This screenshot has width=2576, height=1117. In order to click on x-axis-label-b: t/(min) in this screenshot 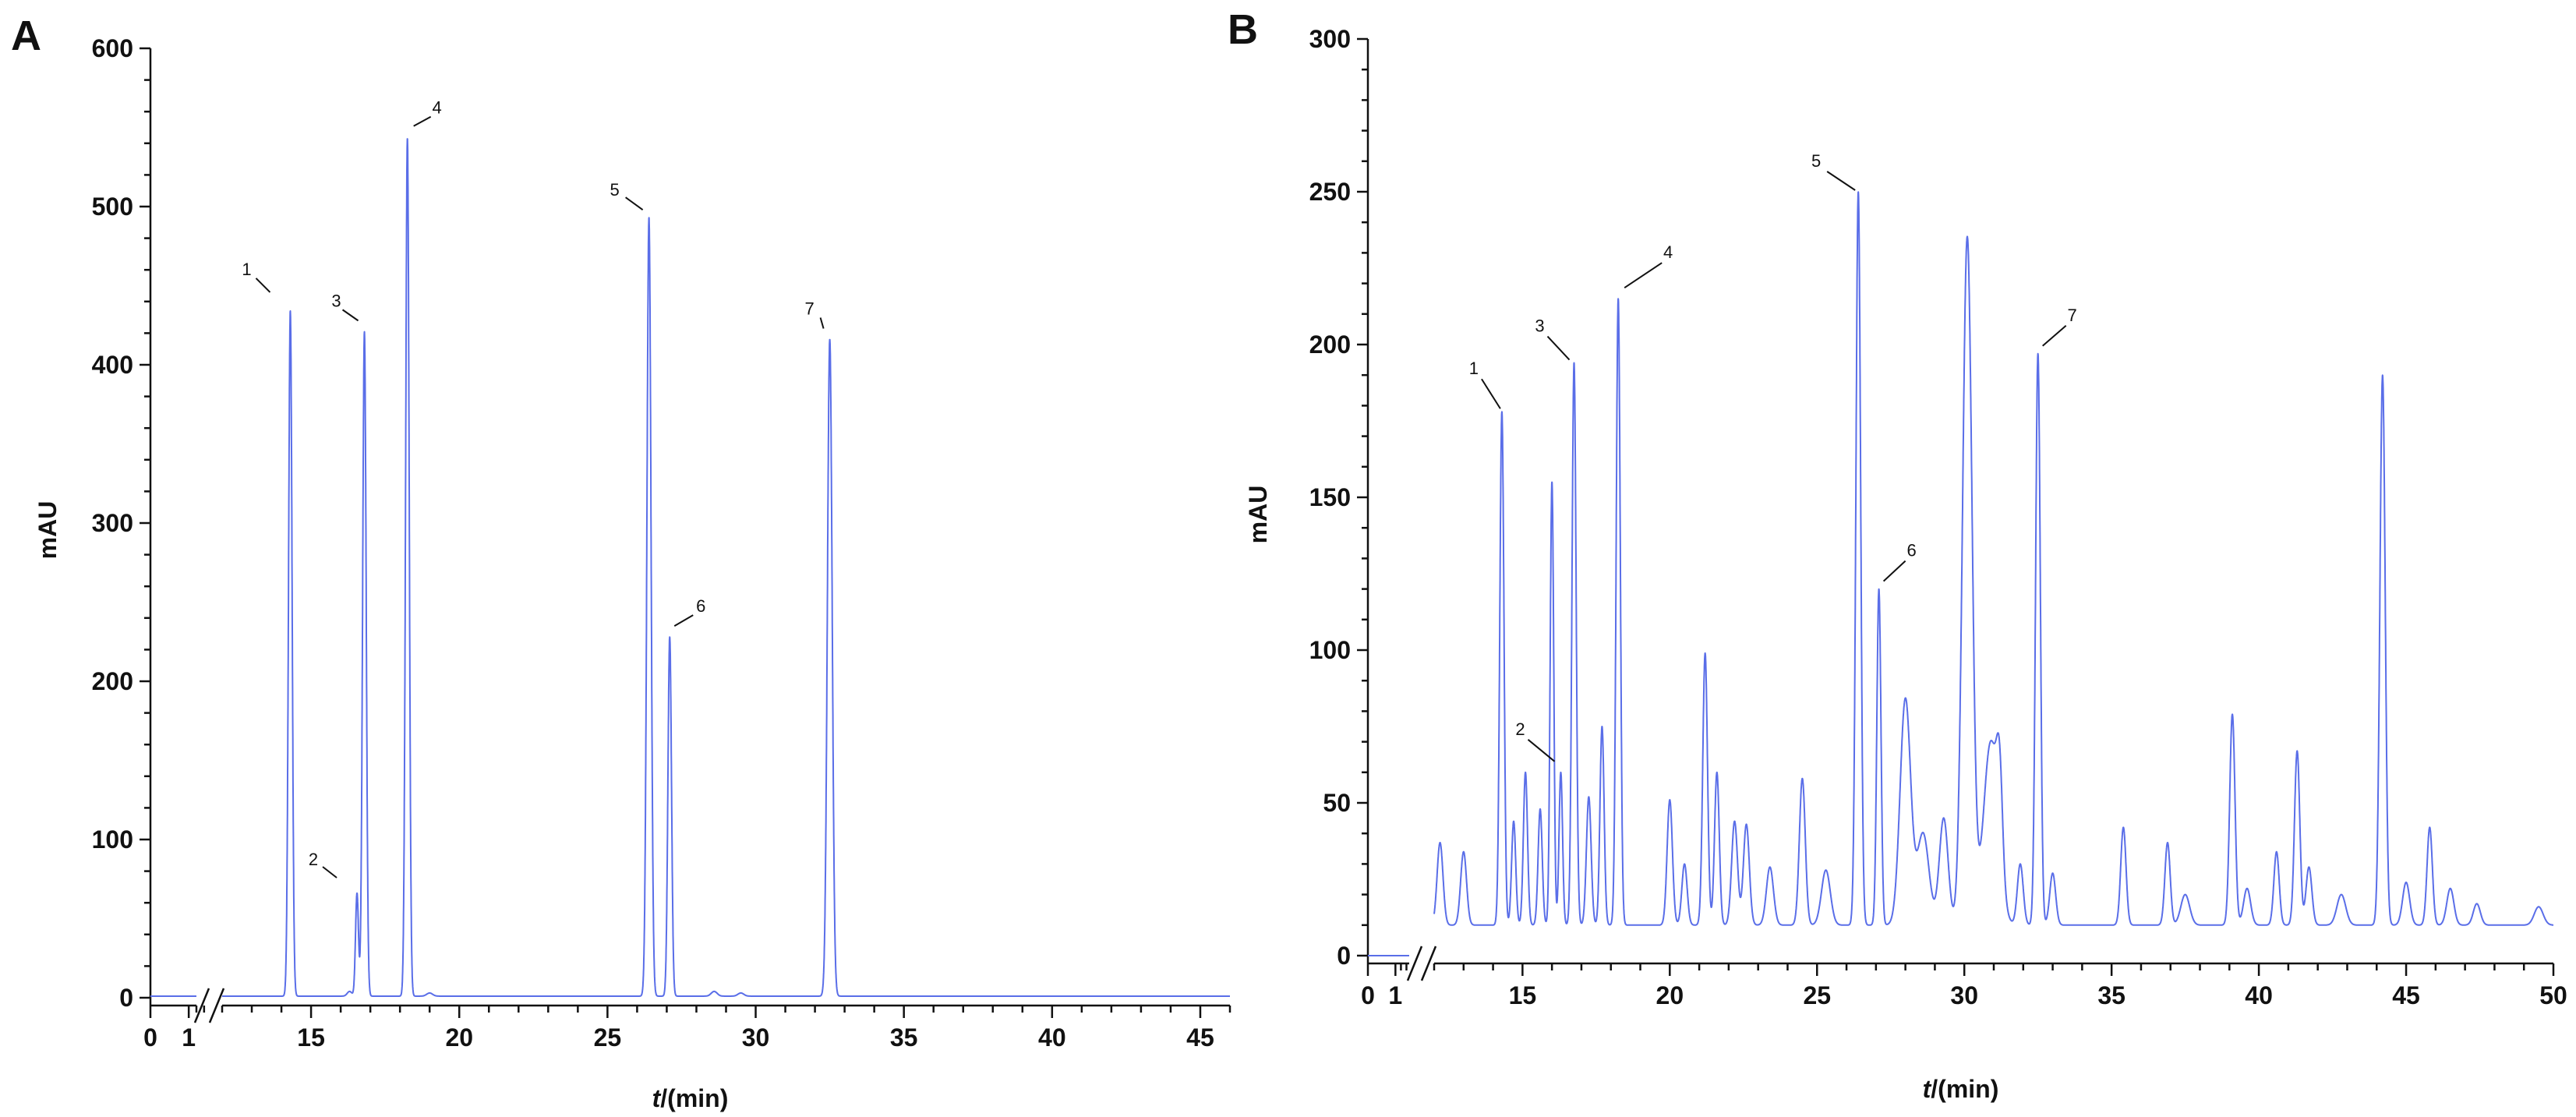, I will do `click(1961, 1089)`.